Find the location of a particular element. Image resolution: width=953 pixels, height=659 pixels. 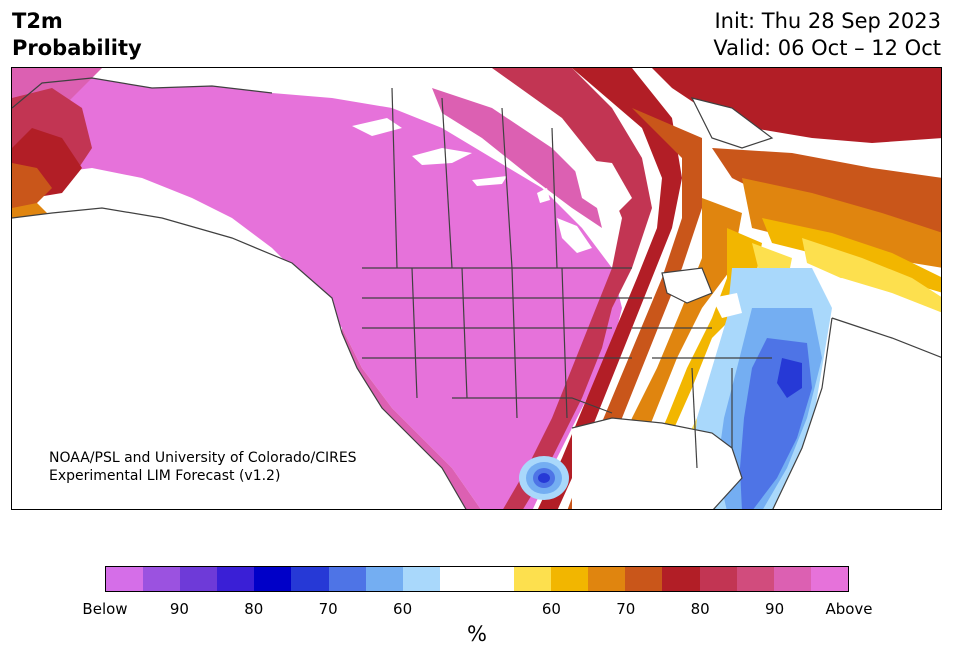

valid-dates: Valid: 06 Oct – 12 Oct is located at coordinates (827, 48).